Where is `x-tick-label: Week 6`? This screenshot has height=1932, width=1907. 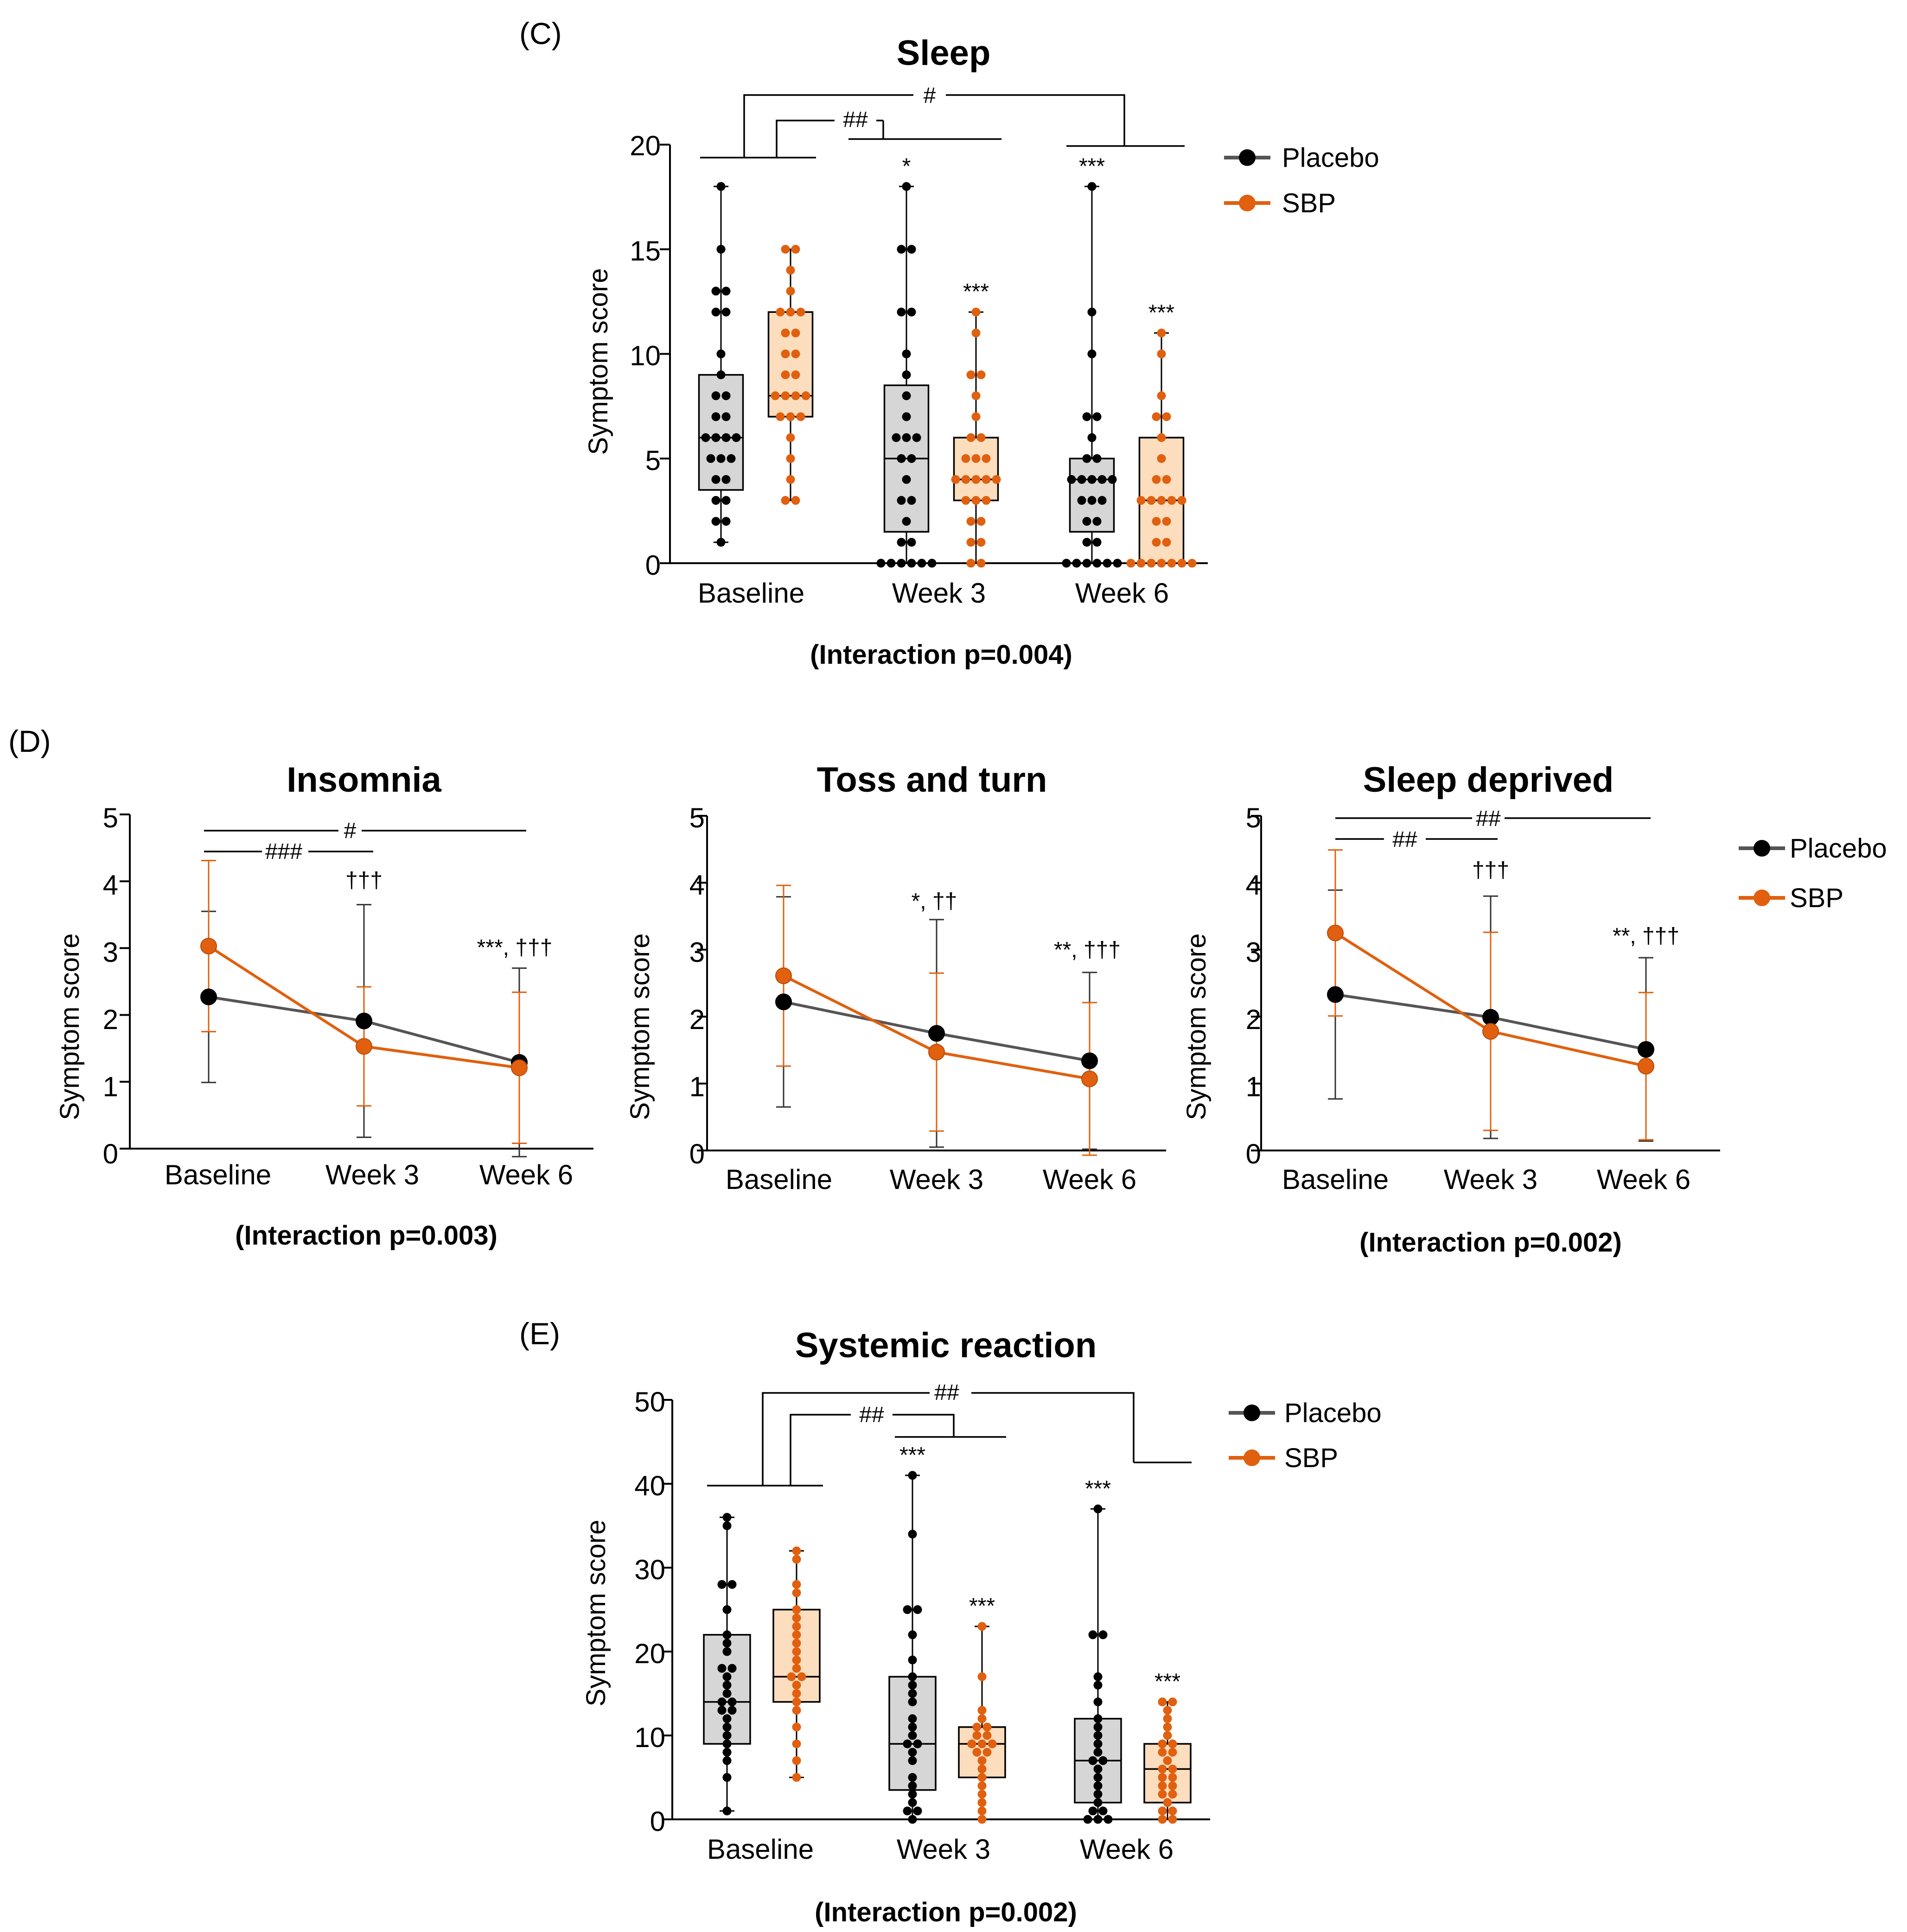
x-tick-label: Week 6 is located at coordinates (1127, 1849).